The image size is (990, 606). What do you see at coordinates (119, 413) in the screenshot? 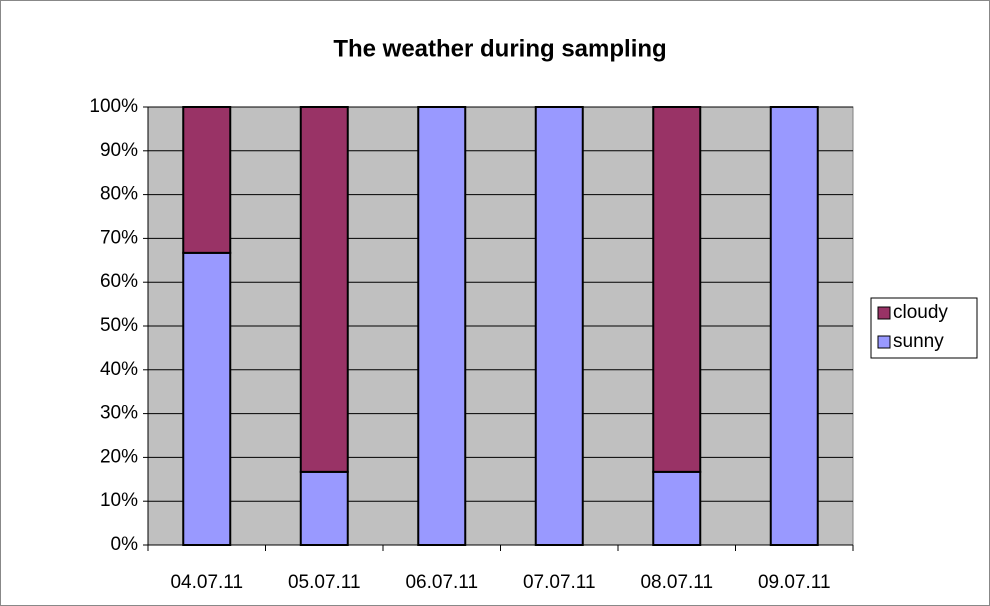
I see `y-tick-label: 30%` at bounding box center [119, 413].